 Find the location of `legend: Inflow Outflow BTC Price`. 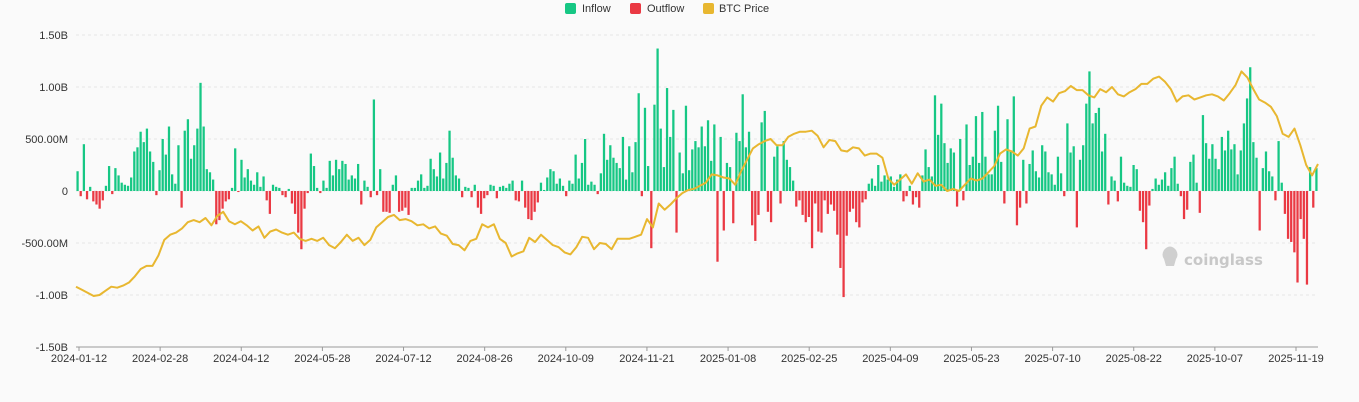

legend: Inflow Outflow BTC Price is located at coordinates (667, 9).